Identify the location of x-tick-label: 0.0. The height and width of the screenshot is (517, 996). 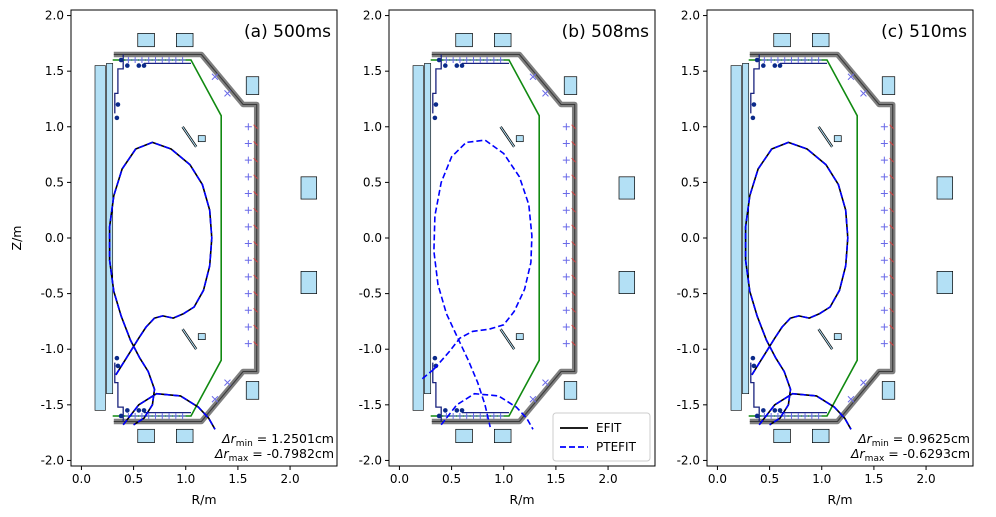
(81, 479).